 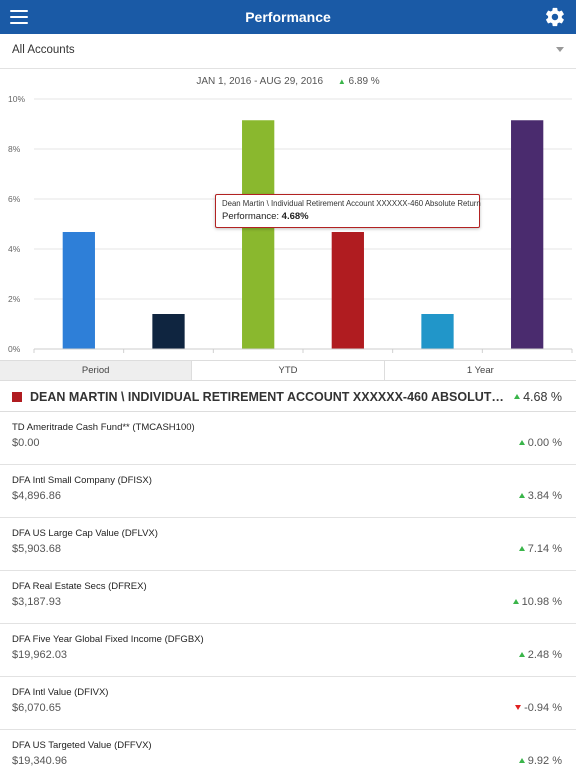 What do you see at coordinates (541, 602) in the screenshot?
I see `holding-performance-value: 10.98 %` at bounding box center [541, 602].